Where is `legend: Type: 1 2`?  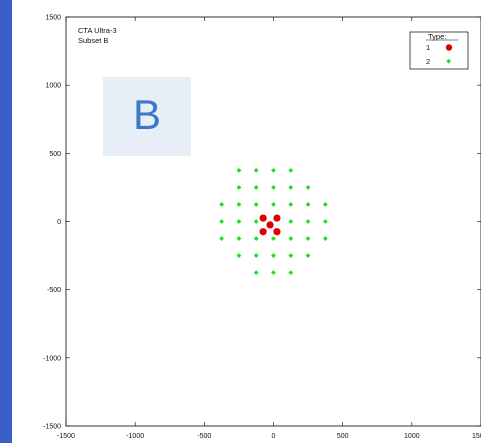 legend: Type: 1 2 is located at coordinates (439, 50).